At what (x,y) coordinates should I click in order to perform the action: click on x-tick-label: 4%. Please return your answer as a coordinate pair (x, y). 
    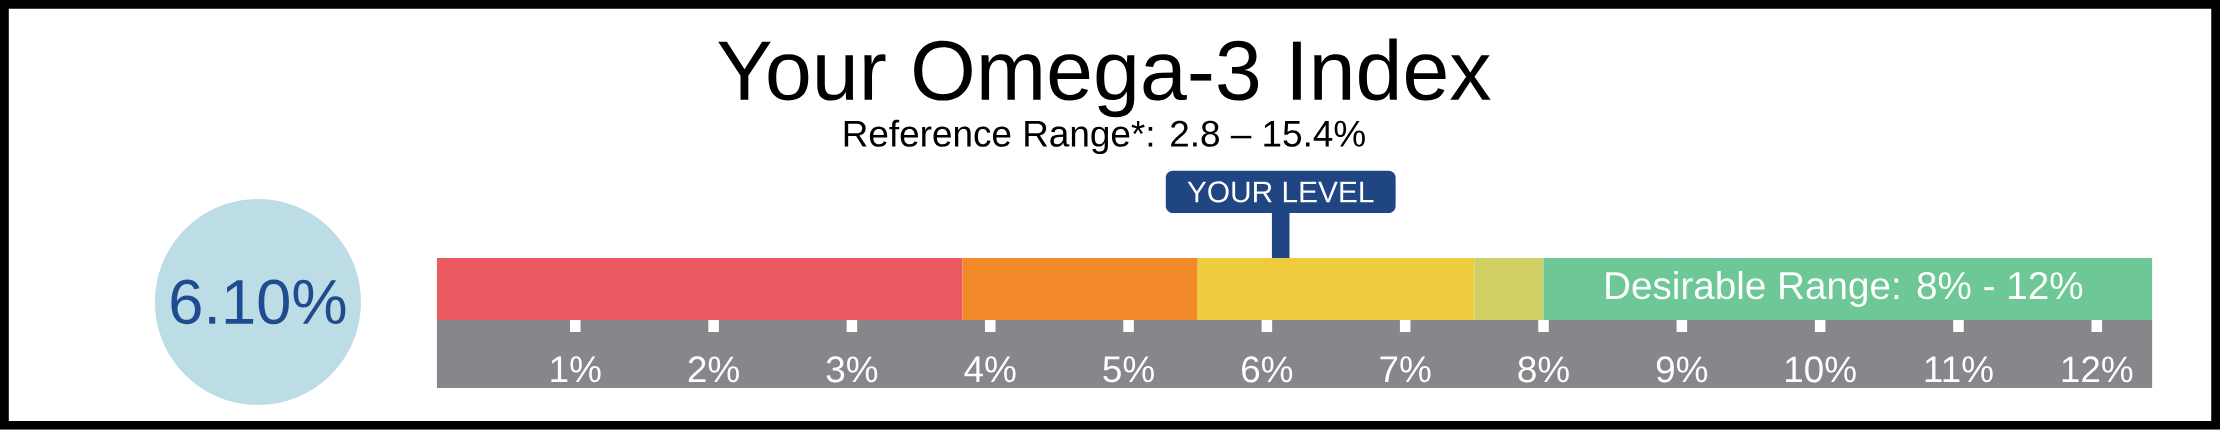
    Looking at the image, I should click on (990, 369).